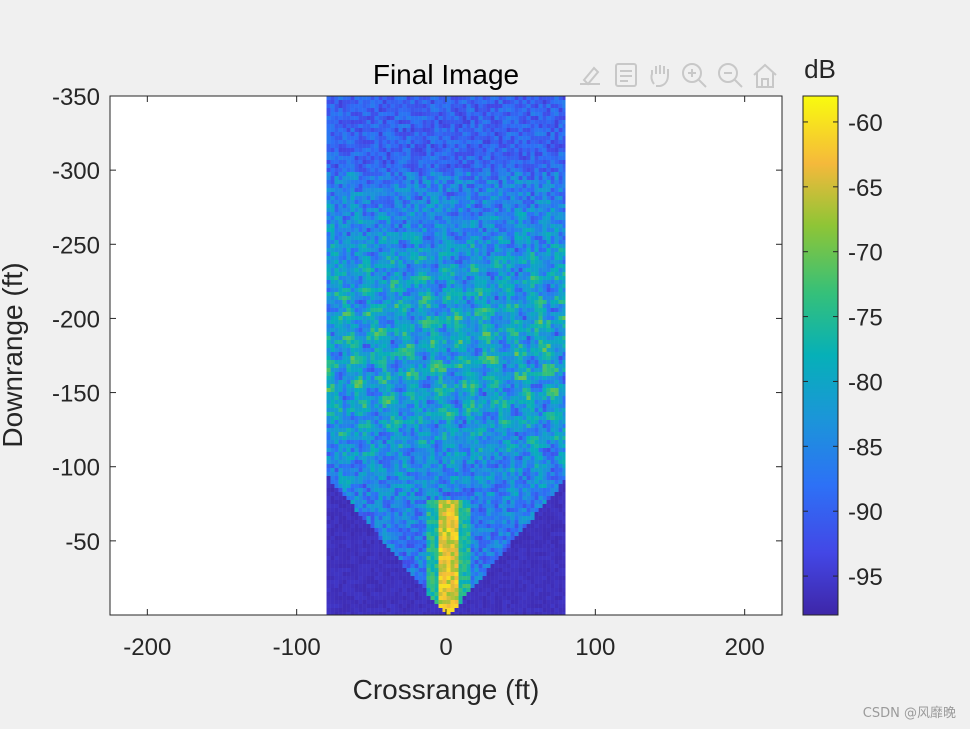  Describe the element at coordinates (865, 512) in the screenshot. I see `colorbar-tick-label: -90` at that location.